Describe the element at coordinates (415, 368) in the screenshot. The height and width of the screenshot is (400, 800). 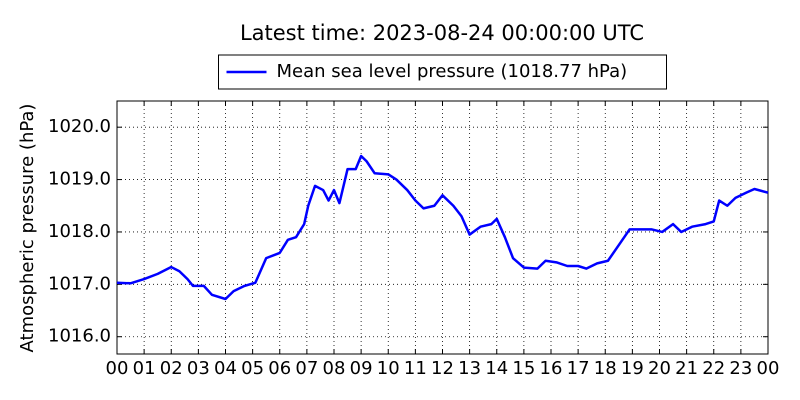
I see `x-tick-label: 11` at that location.